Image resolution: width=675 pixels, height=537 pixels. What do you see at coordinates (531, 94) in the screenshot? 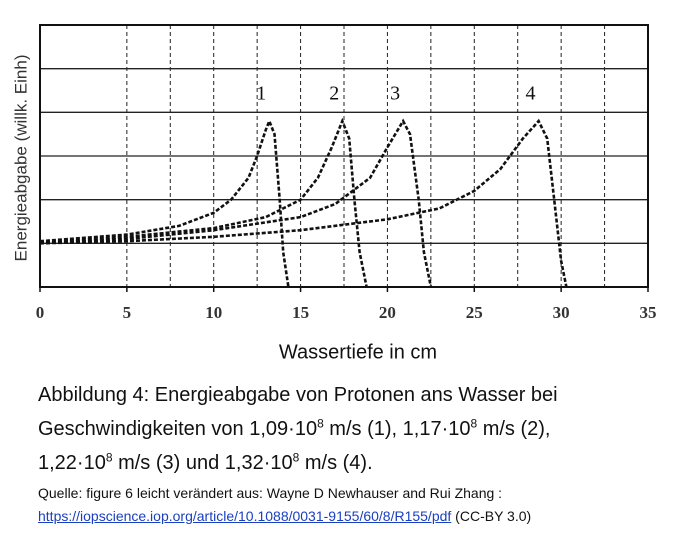
I see `series-label: 4` at bounding box center [531, 94].